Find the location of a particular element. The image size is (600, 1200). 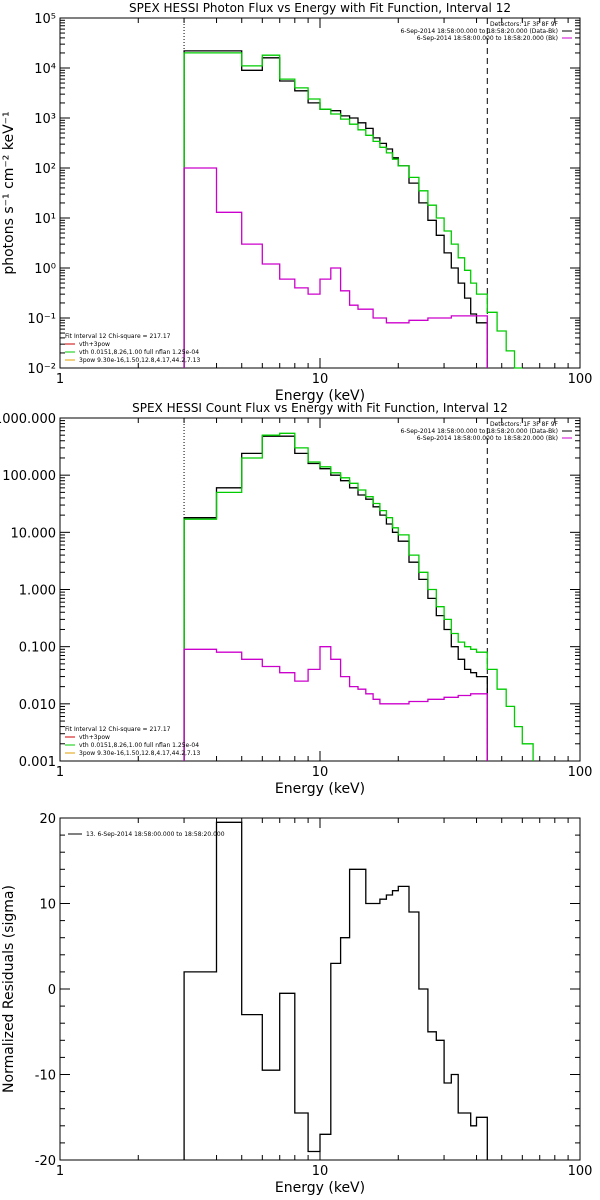

y-tick-label: -10 is located at coordinates (45, 1076).